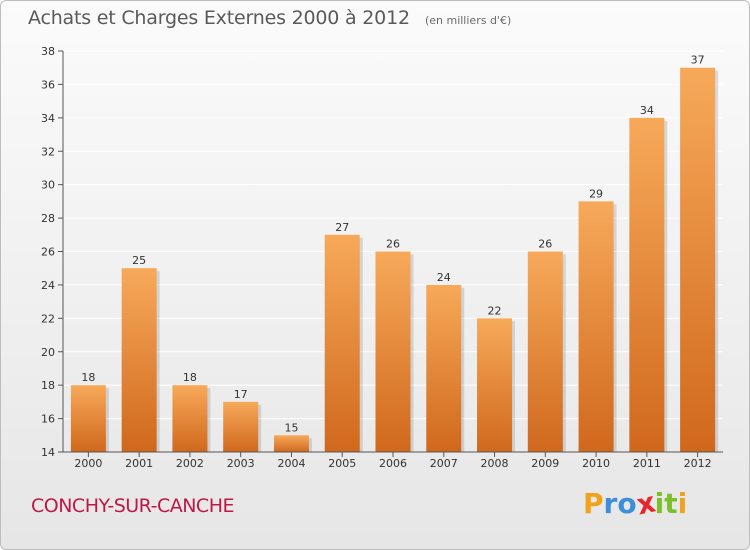  What do you see at coordinates (48, 218) in the screenshot?
I see `y-tick-label: 28` at bounding box center [48, 218].